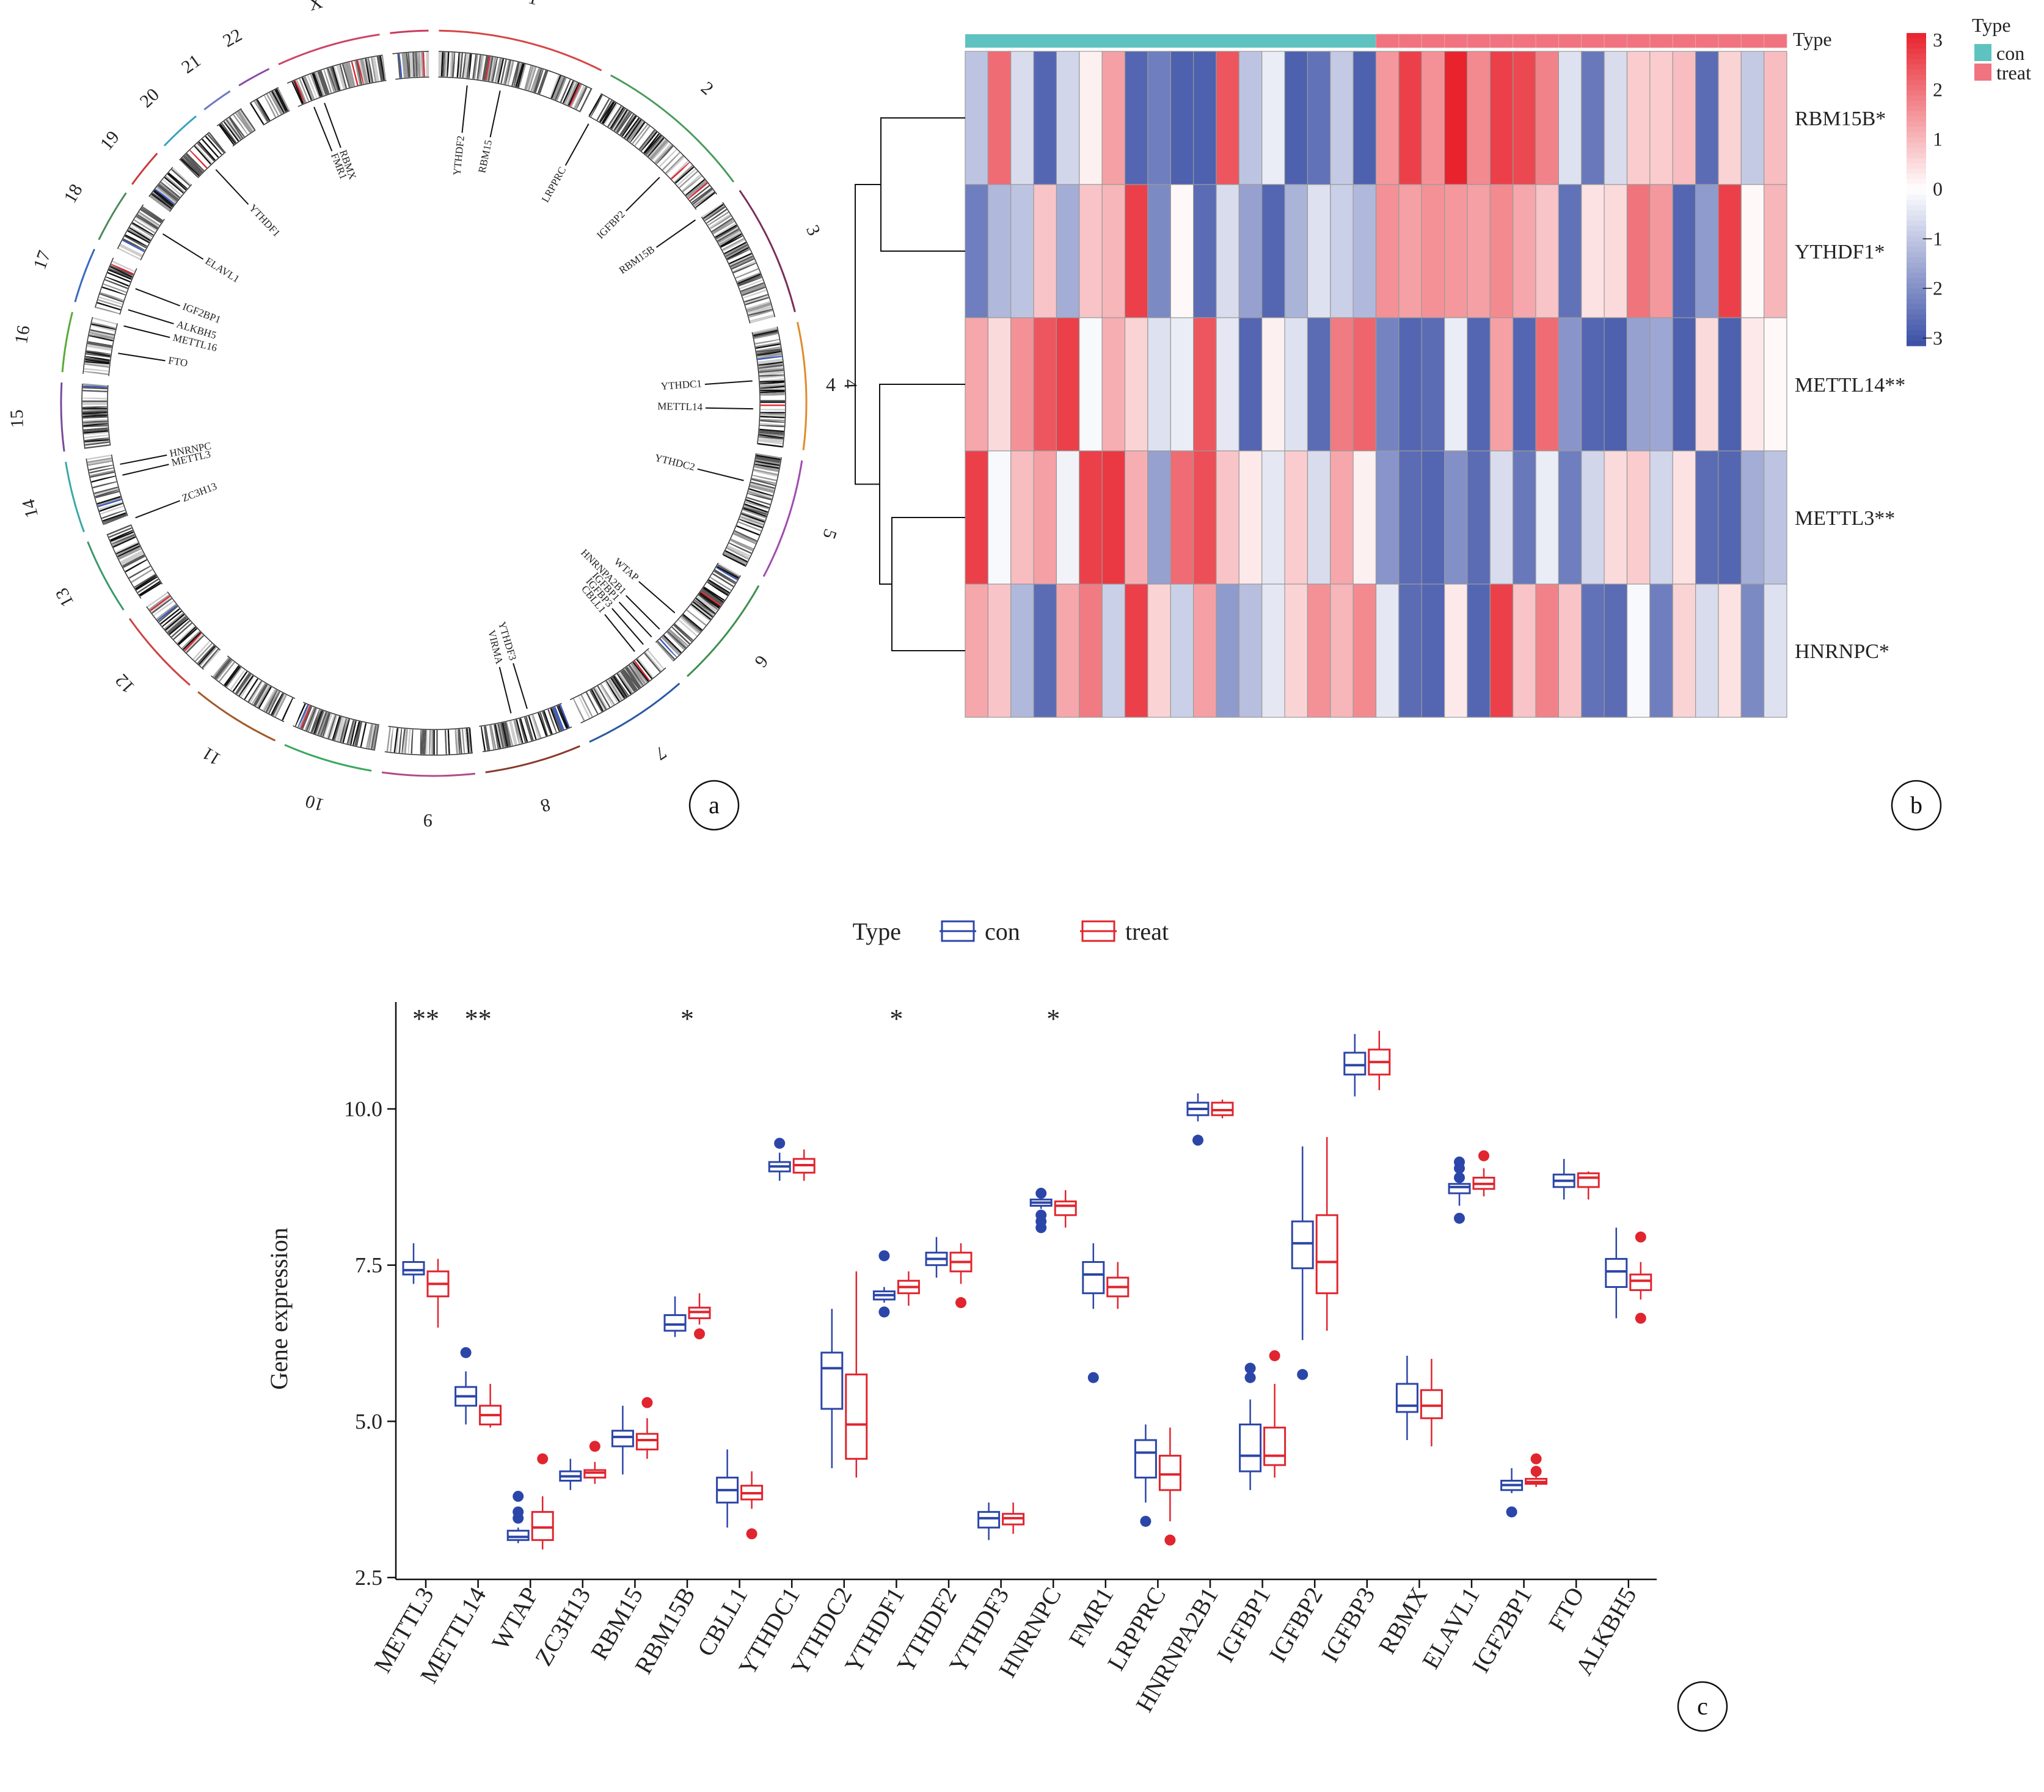  Describe the element at coordinates (1537, 1470) in the screenshot. I see `box-treat-IGF2BP1` at that location.